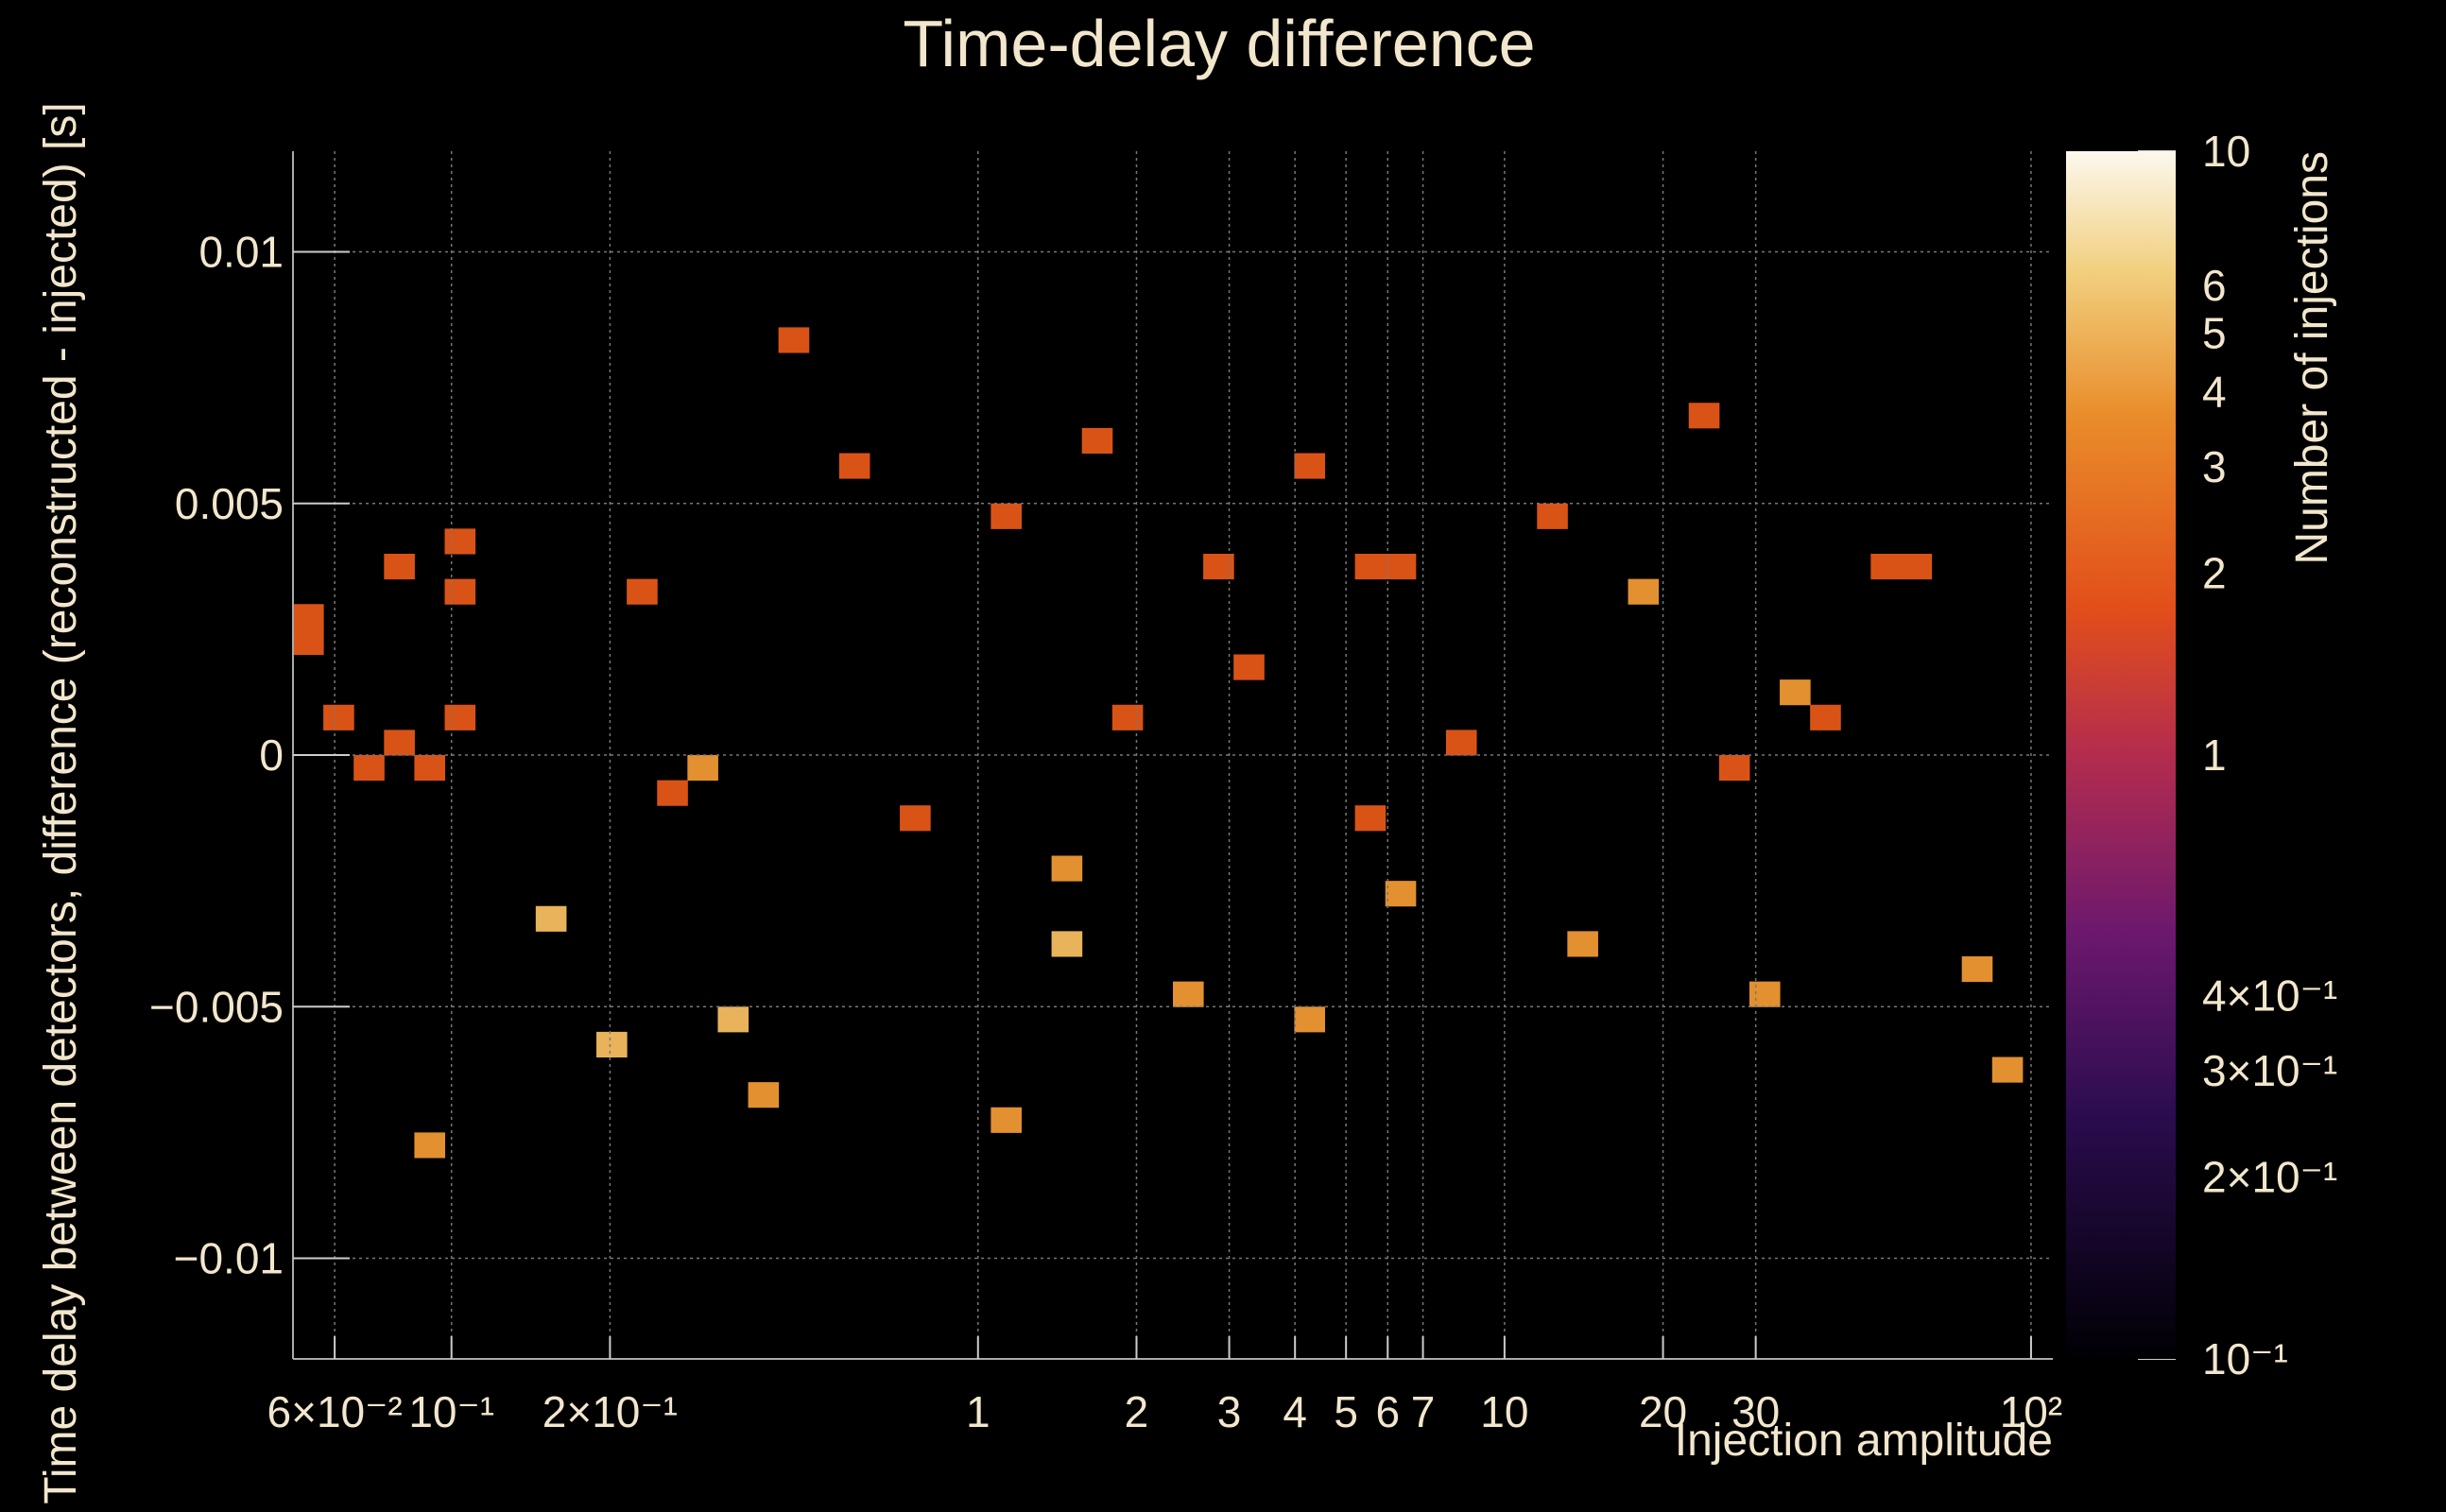  I want to click on x-tick-label: 2×10⁻¹, so click(610, 1411).